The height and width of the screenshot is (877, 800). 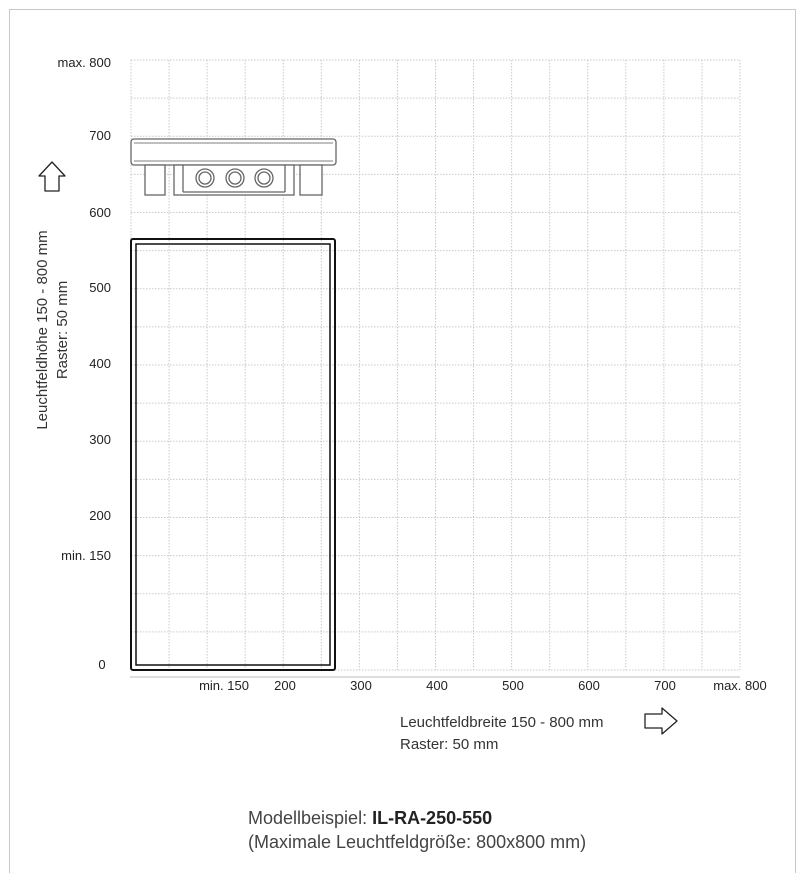 What do you see at coordinates (513, 685) in the screenshot?
I see `x-tick-500: 500` at bounding box center [513, 685].